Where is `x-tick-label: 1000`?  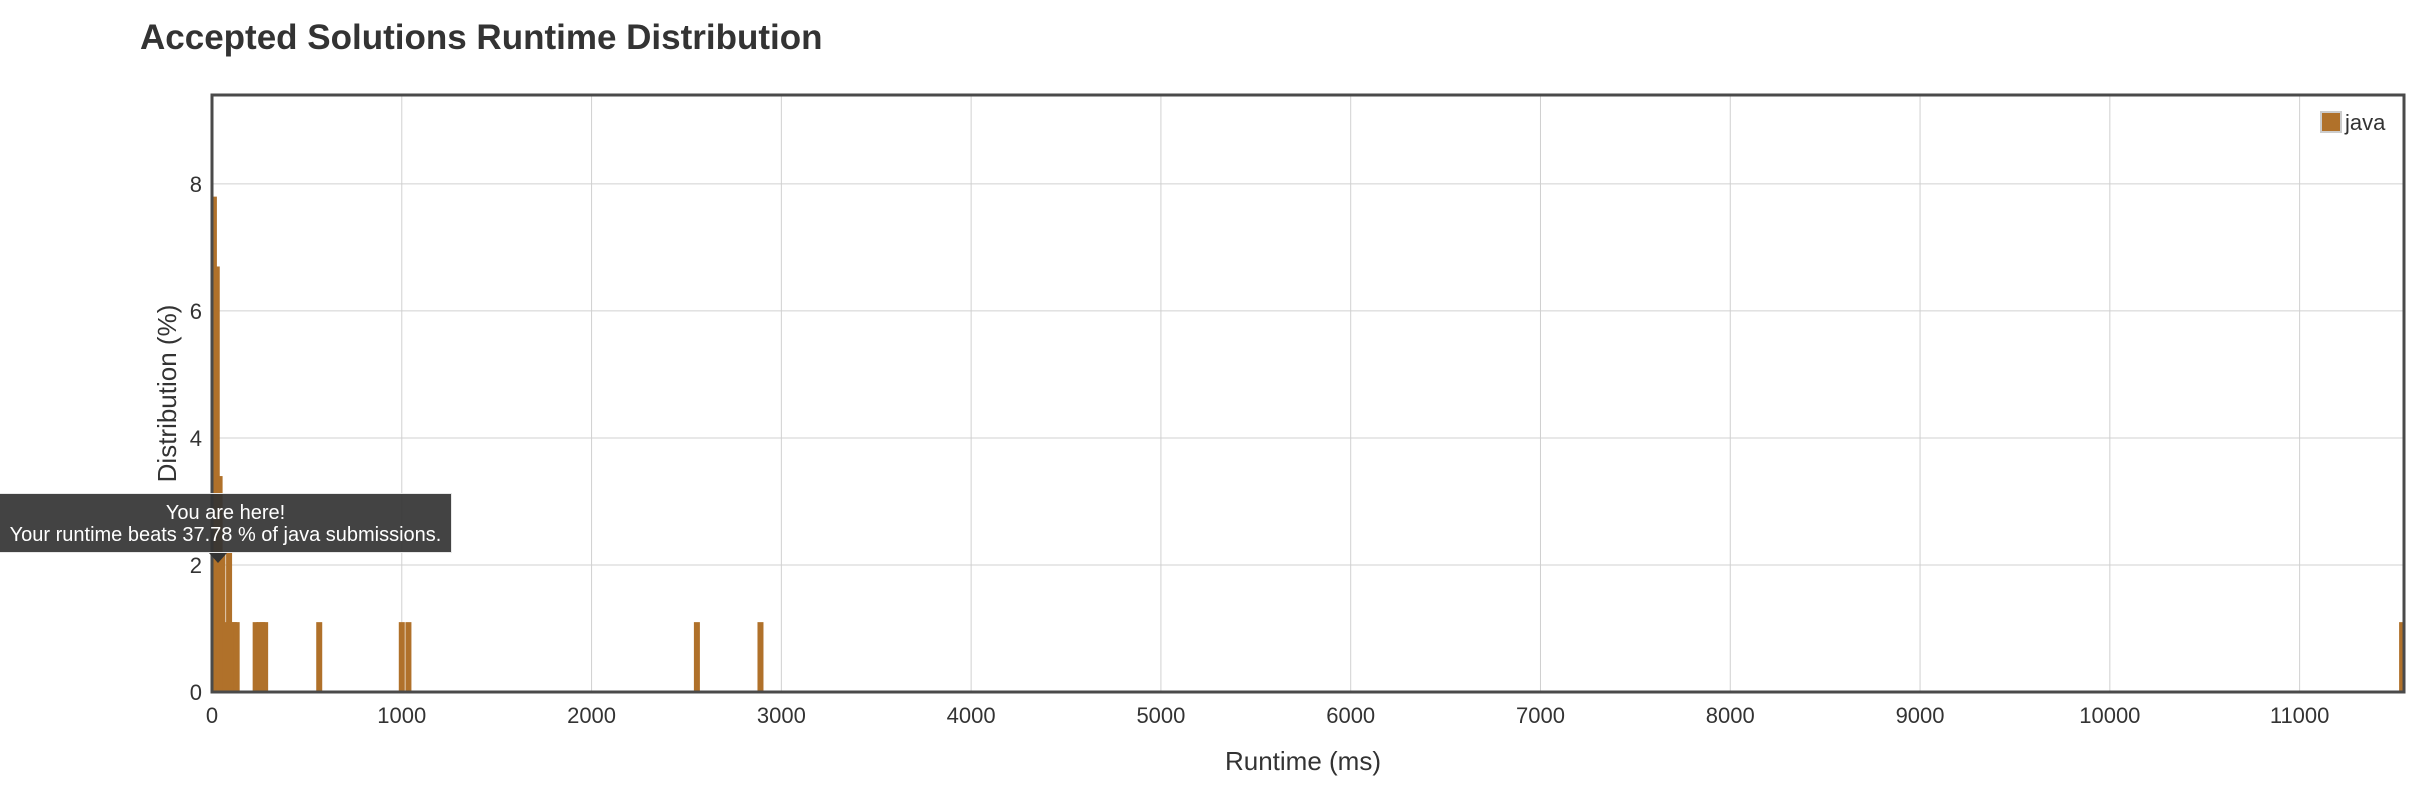
x-tick-label: 1000 is located at coordinates (401, 715).